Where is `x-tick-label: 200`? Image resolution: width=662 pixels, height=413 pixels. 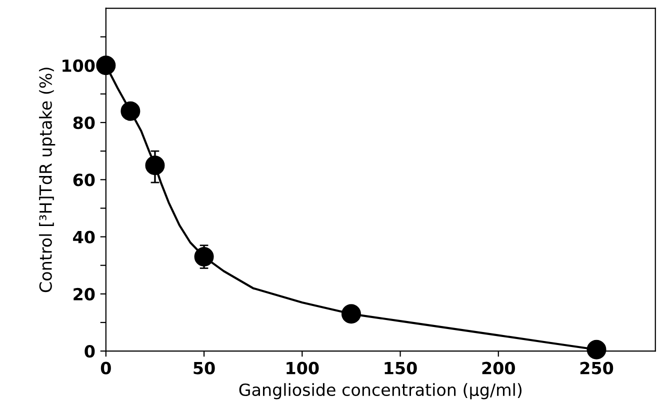 x-tick-label: 200 is located at coordinates (498, 368).